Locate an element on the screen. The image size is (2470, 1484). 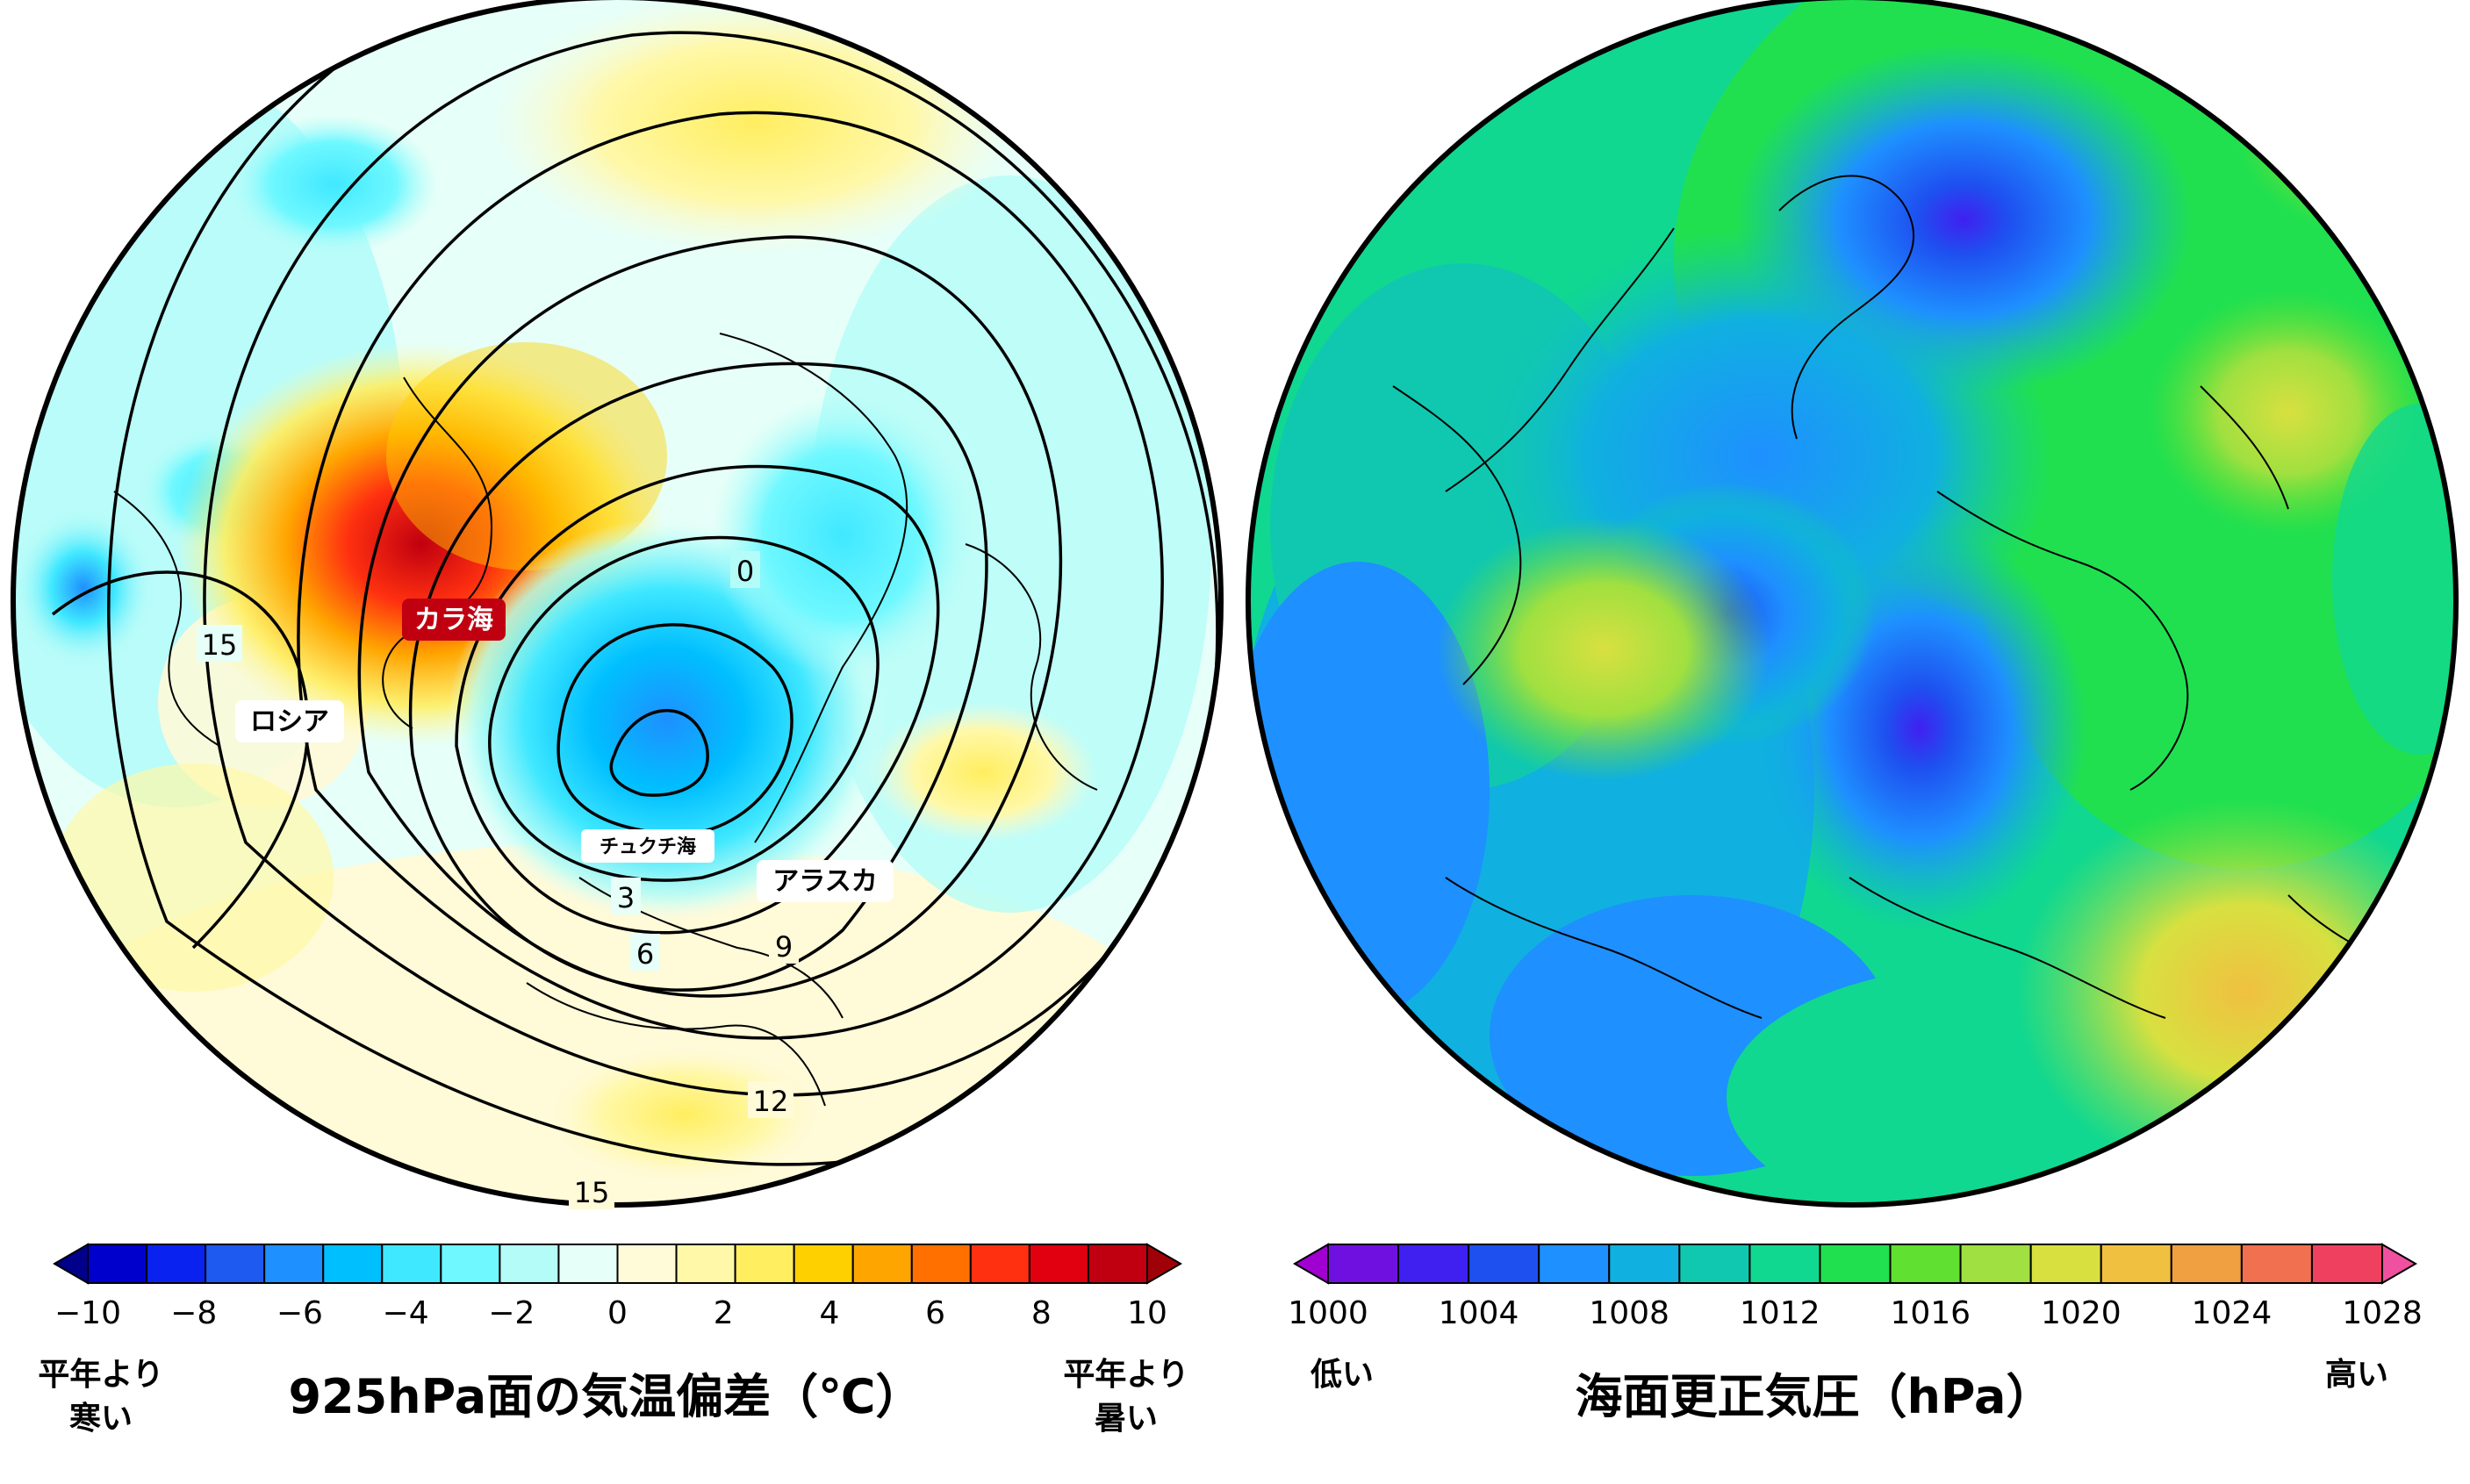
temp-colorbar-tick-label: −6 is located at coordinates (299, 1313).